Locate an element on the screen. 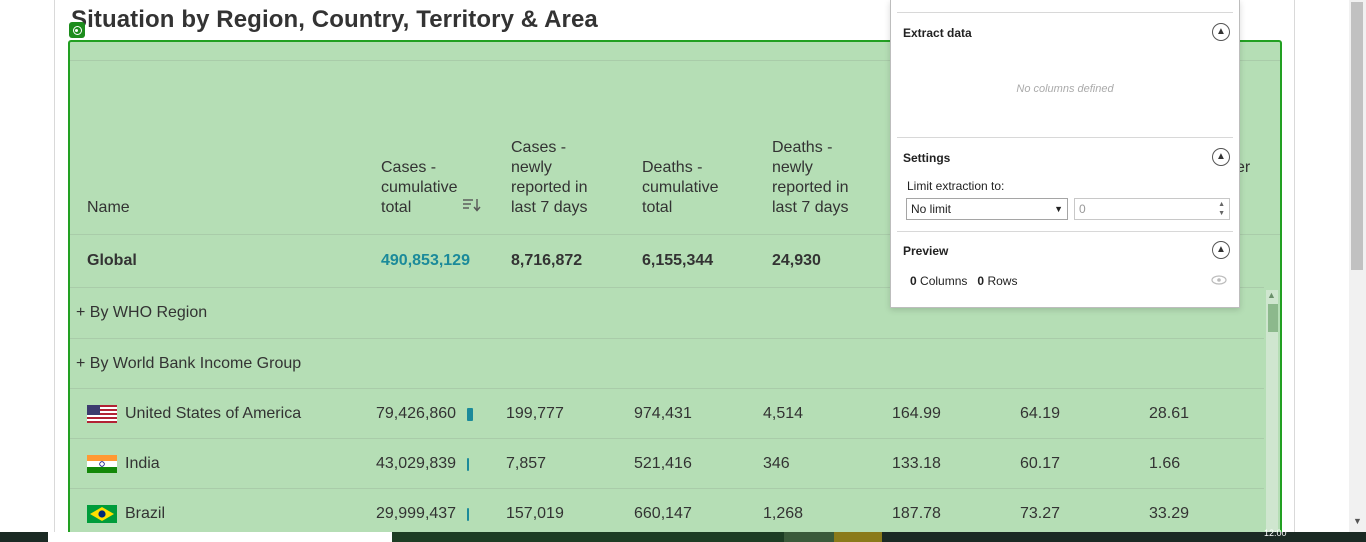  header-cases-7days: Cases - newly reported in last 7 days is located at coordinates (549, 177).